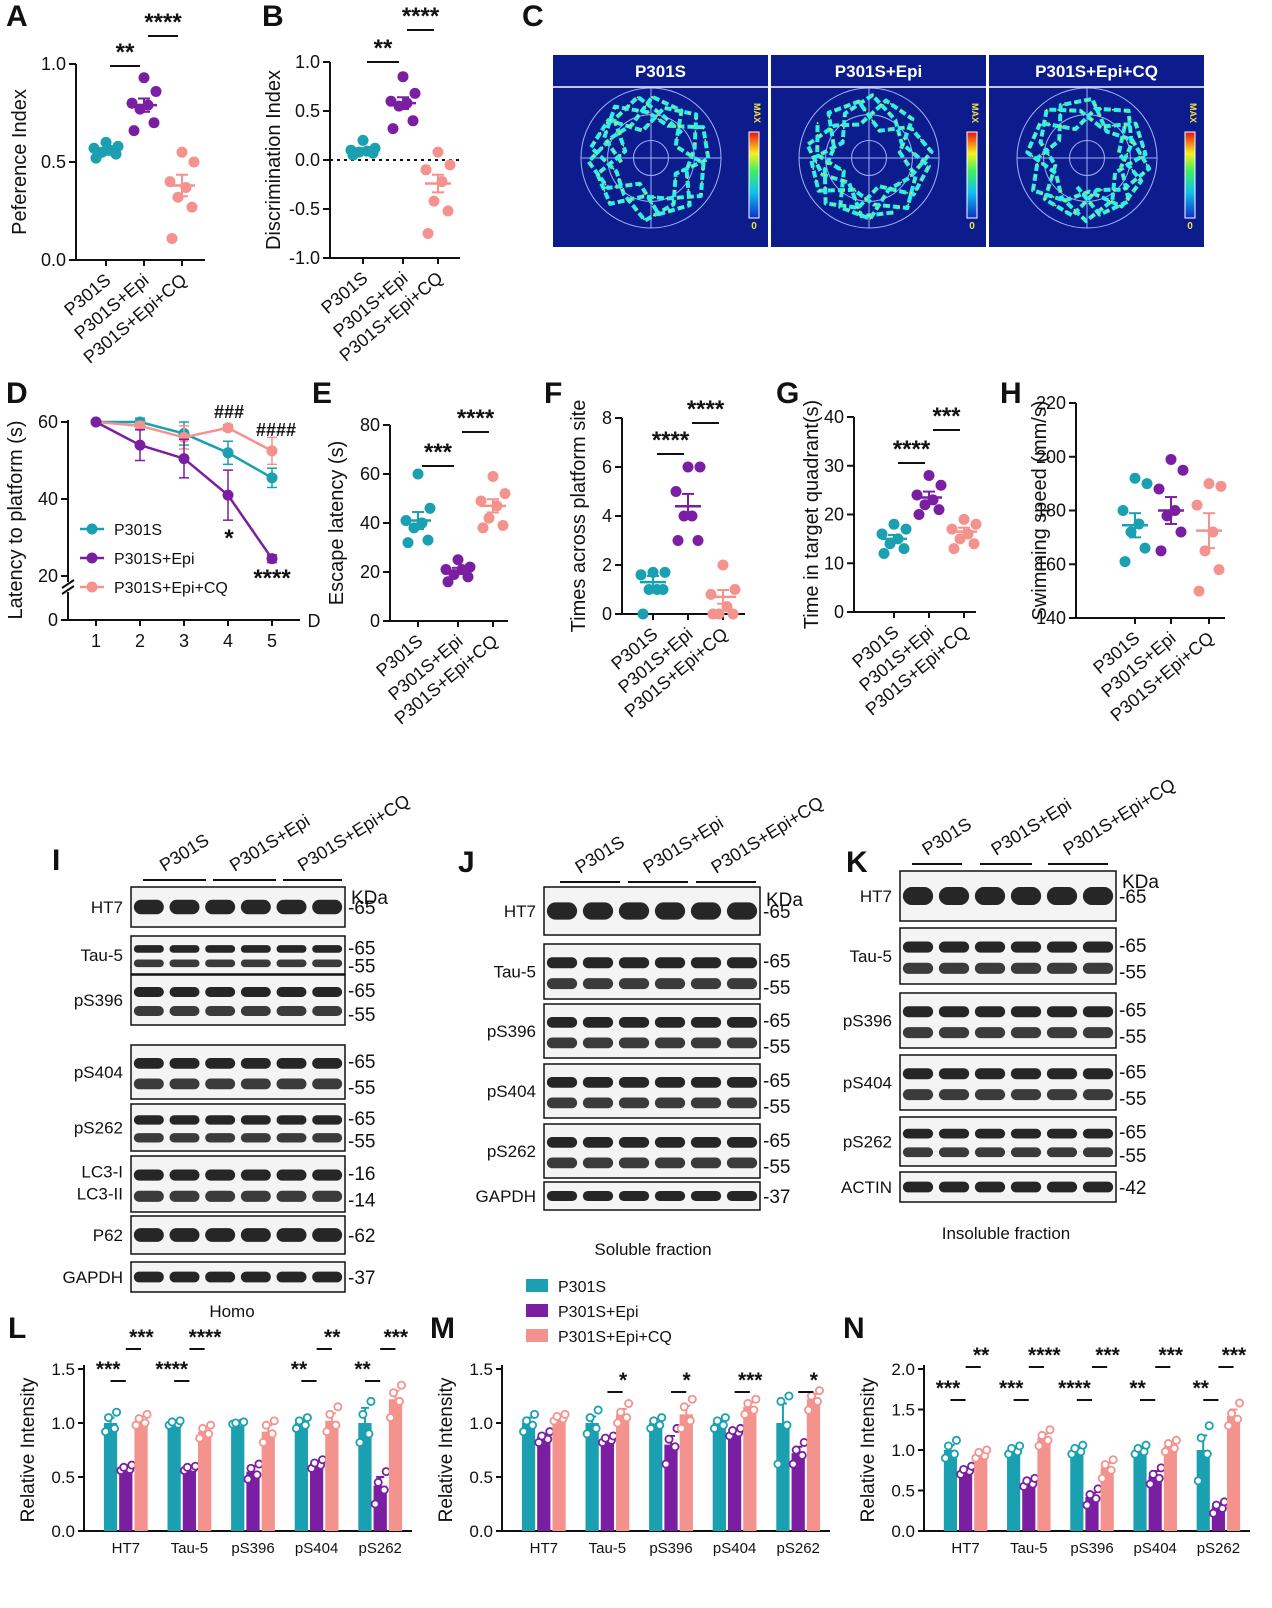 This screenshot has height=1608, width=1272. Describe the element at coordinates (814, 1380) in the screenshot. I see `significance-label: *` at that location.